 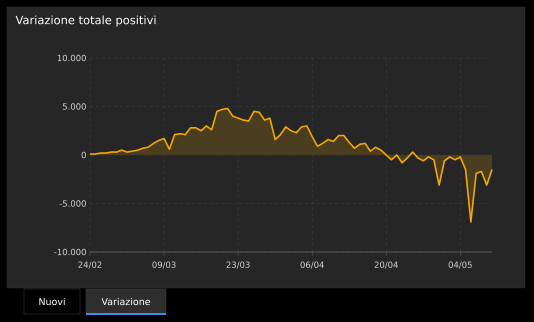 I want to click on x-tick-label: 04/05, so click(x=460, y=265).